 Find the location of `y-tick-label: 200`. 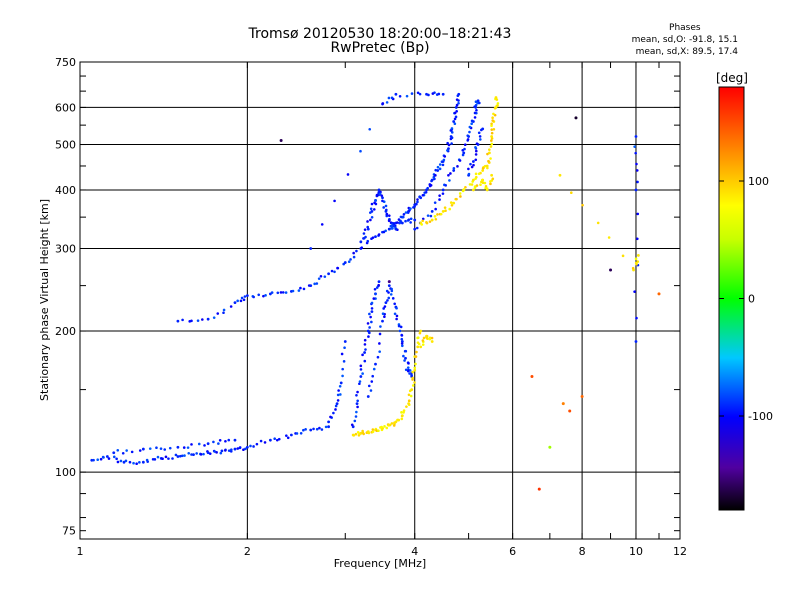

y-tick-label: 200 is located at coordinates (65, 331).